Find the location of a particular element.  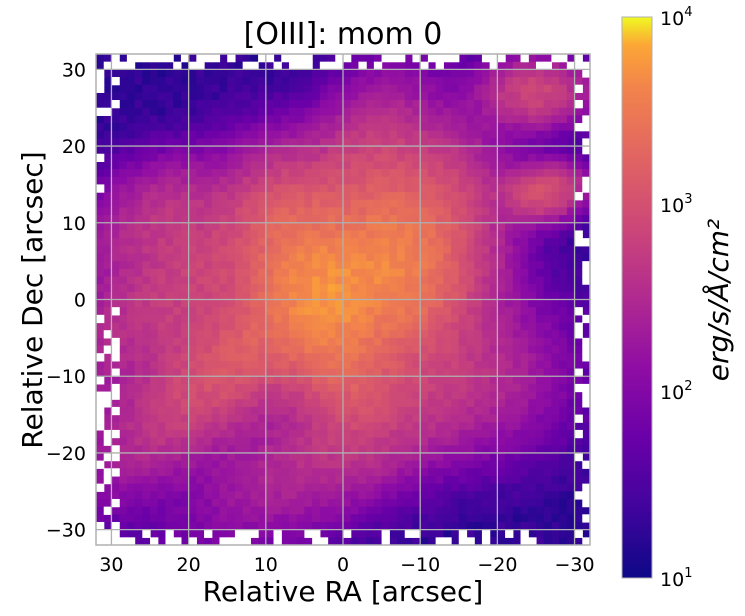

y-axis-label: Relative Dec [arcsec] is located at coordinates (32, 299).